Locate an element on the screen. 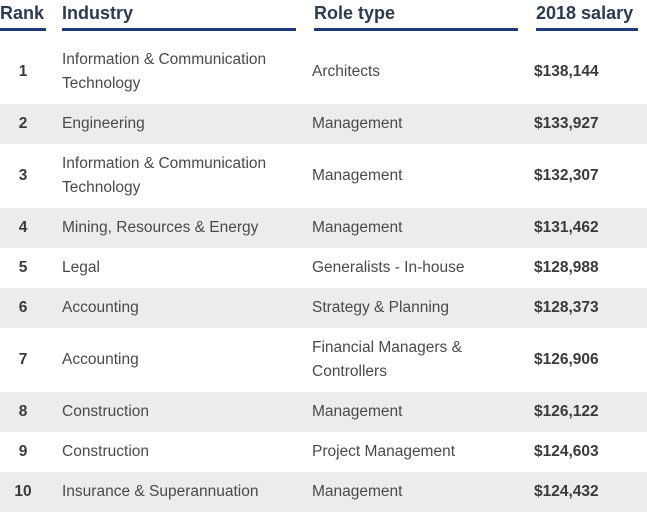 The height and width of the screenshot is (512, 647). salary-cell: $128,988 is located at coordinates (566, 267).